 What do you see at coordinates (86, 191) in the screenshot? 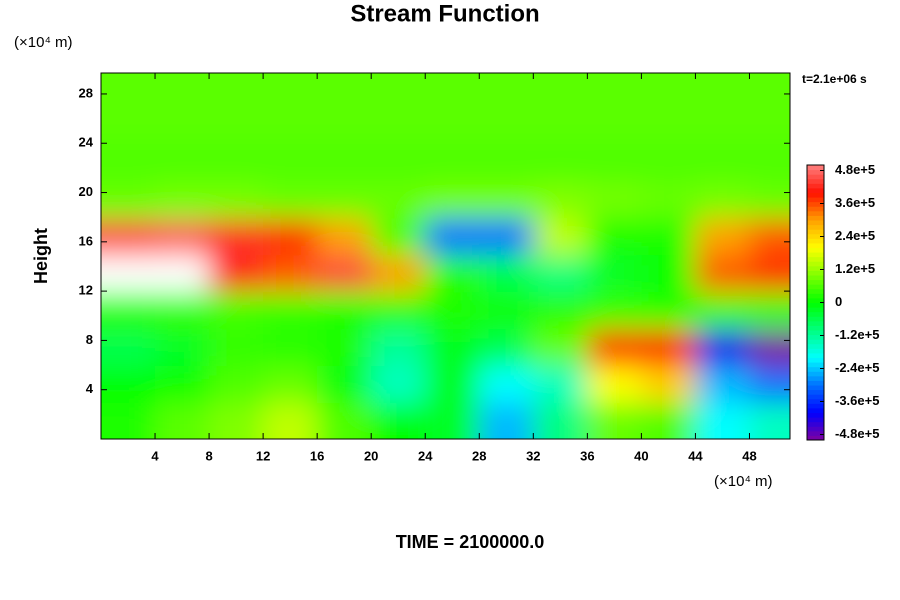
I see `y-tick-label: 20` at bounding box center [86, 191].